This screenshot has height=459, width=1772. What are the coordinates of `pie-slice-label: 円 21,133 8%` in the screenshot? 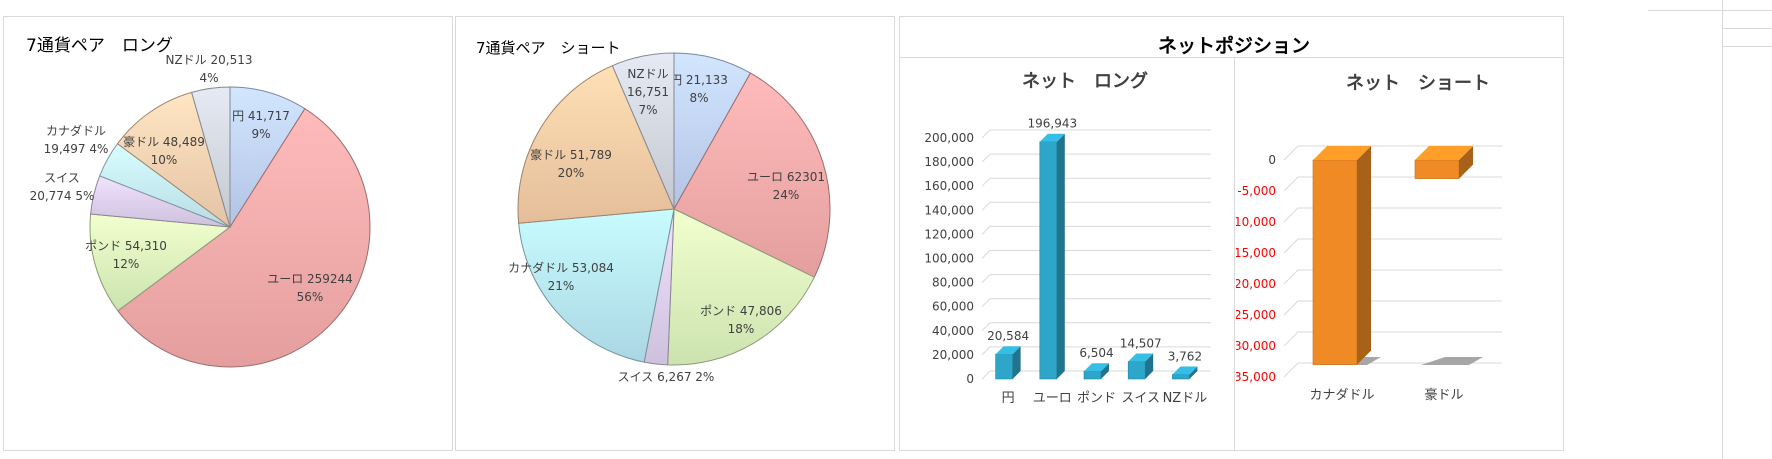 It's located at (699, 89).